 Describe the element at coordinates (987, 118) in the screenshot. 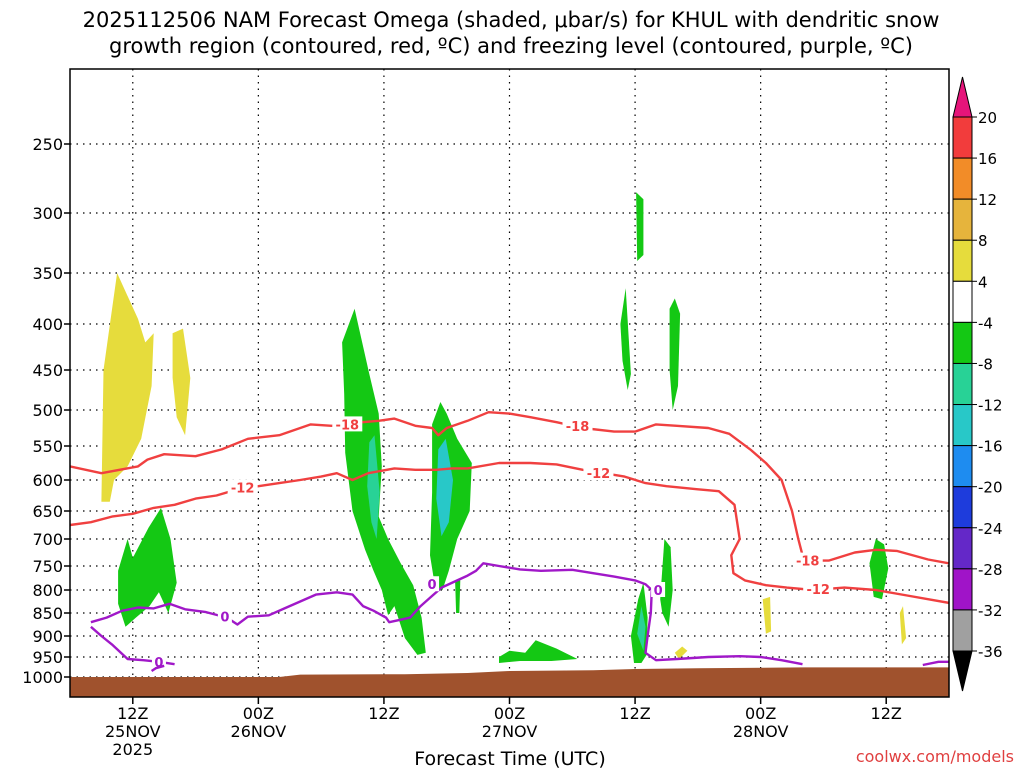

I see `colorbar-level-label: 20` at that location.